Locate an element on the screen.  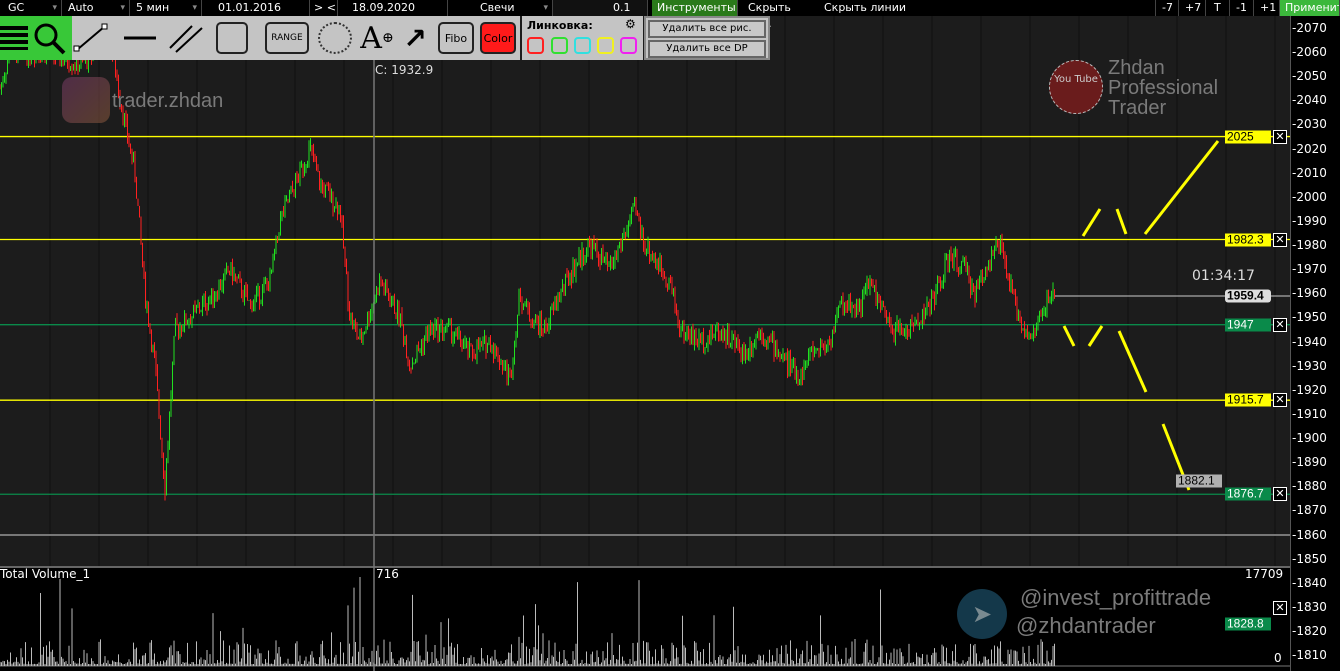
apply-button: Применить is located at coordinates (1310, 8).